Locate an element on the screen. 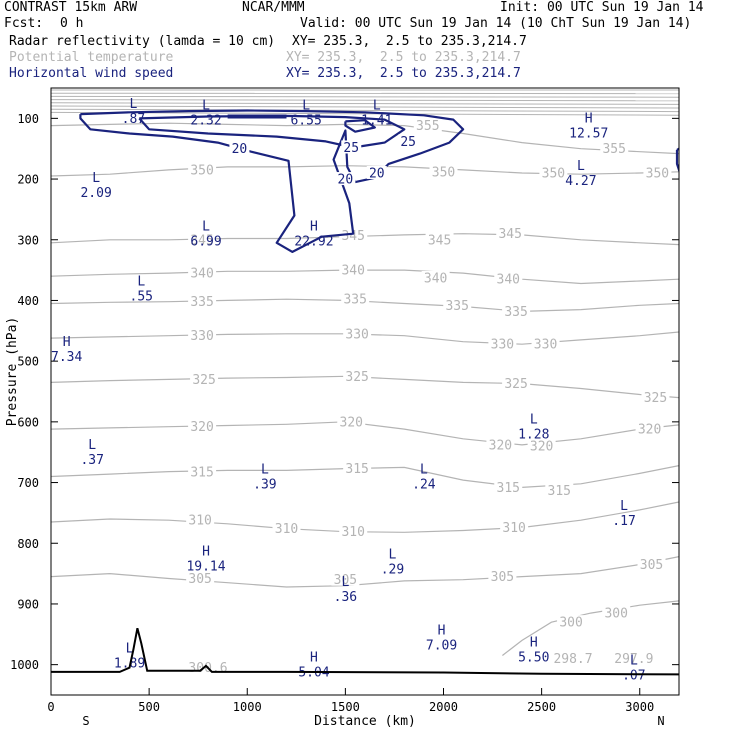 The width and height of the screenshot is (740, 740). fcst-label: Fcst: is located at coordinates (24, 23).